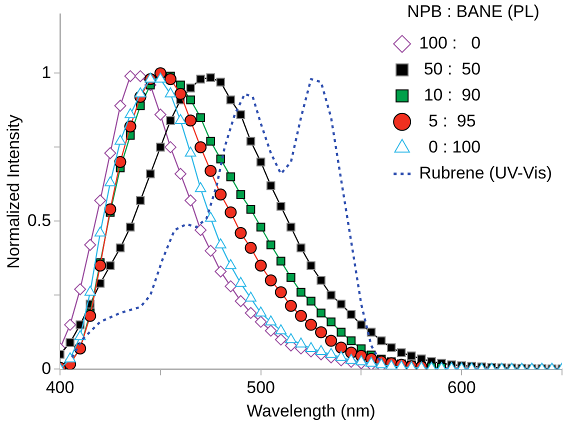  I want to click on y-axis-title: Normalized Intensity, so click(13, 191).